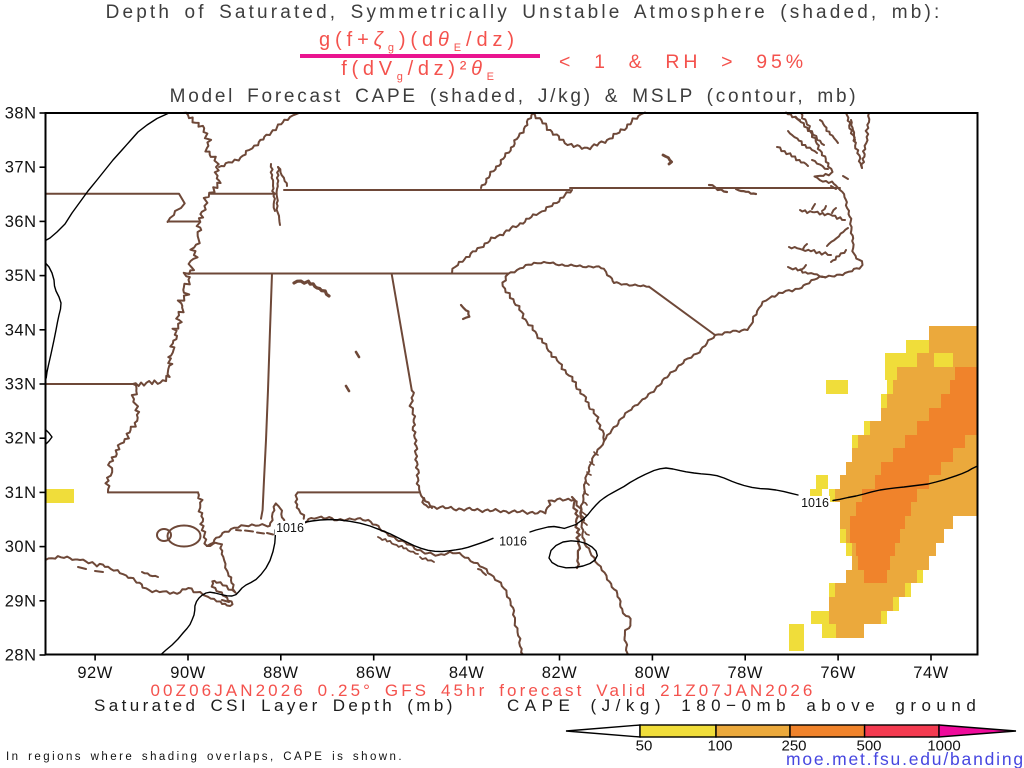 This screenshot has height=768, width=1024. What do you see at coordinates (21, 385) in the screenshot?
I see `svg-text: 33N` at bounding box center [21, 385].